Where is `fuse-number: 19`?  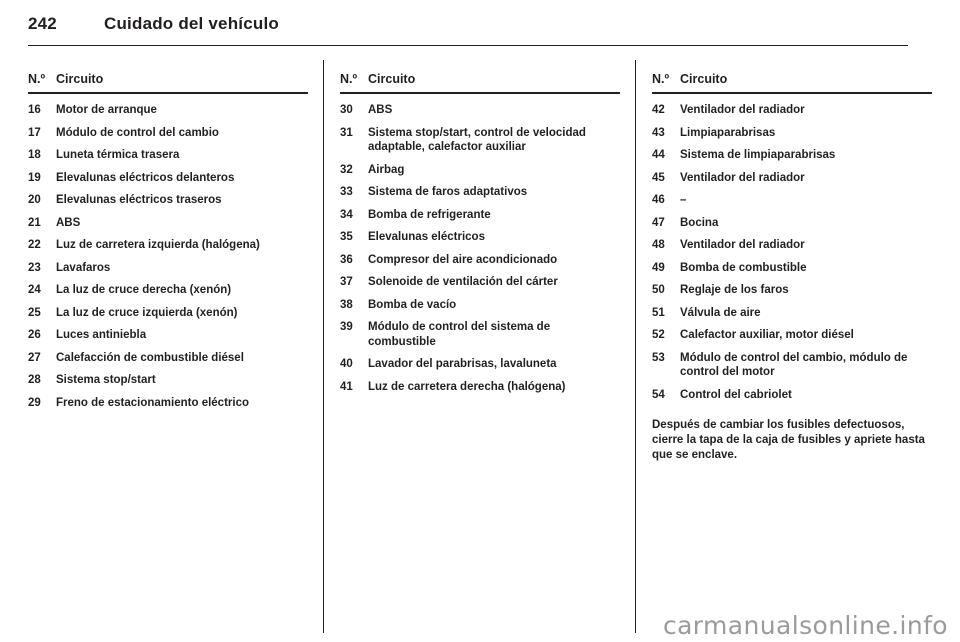 fuse-number: 19 is located at coordinates (34, 177).